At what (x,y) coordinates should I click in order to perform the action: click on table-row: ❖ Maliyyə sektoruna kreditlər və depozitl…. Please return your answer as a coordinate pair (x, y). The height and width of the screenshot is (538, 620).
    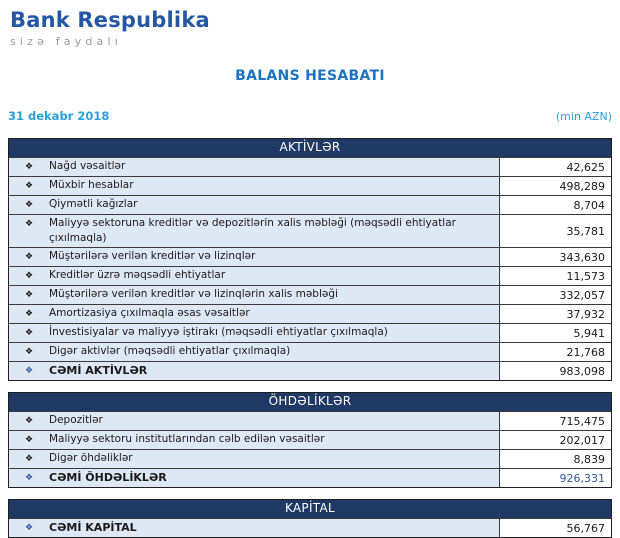
    Looking at the image, I should click on (310, 230).